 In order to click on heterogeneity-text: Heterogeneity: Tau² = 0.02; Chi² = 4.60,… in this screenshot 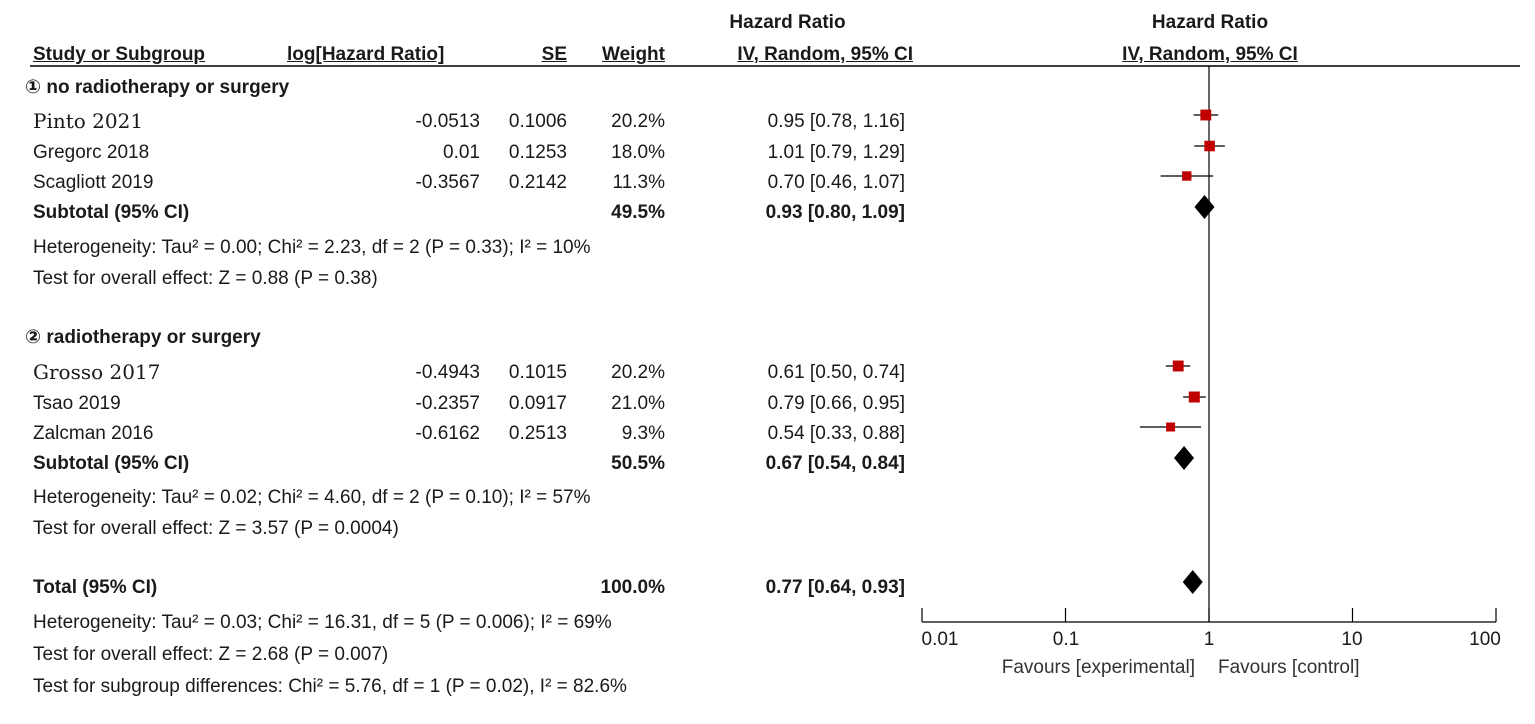, I will do `click(312, 497)`.